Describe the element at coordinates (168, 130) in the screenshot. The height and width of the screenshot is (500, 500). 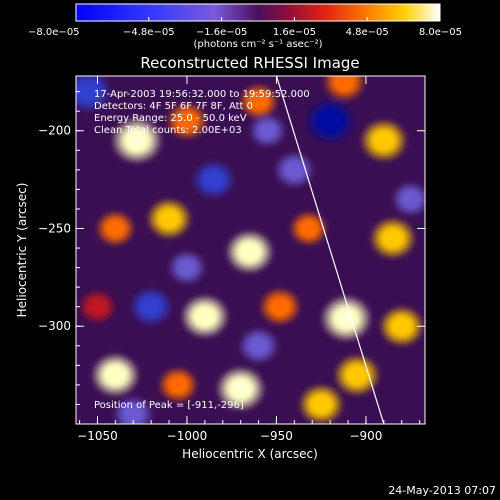
I see `annotation-clean: Clean Total counts: 2.00E+03` at that location.